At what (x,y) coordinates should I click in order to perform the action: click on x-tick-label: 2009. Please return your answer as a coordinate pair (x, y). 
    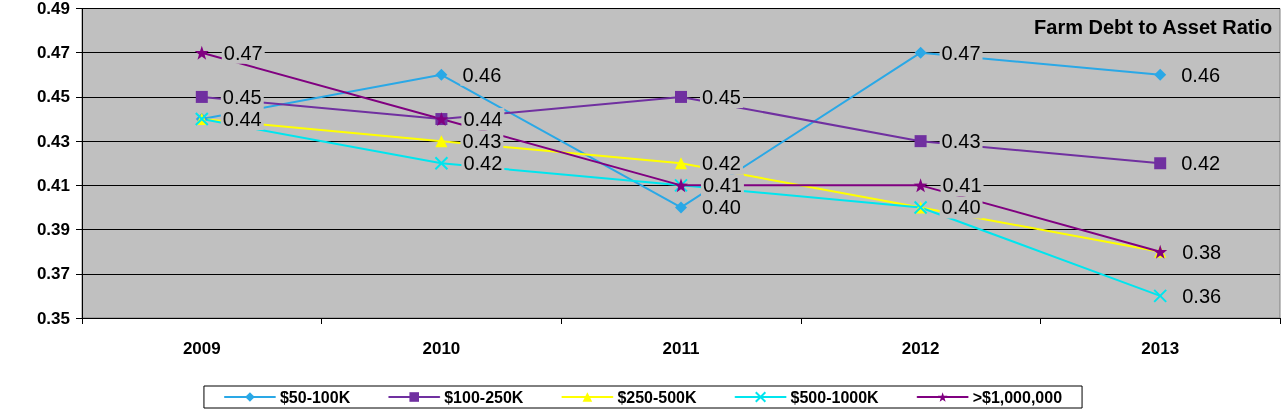
    Looking at the image, I should click on (201, 348).